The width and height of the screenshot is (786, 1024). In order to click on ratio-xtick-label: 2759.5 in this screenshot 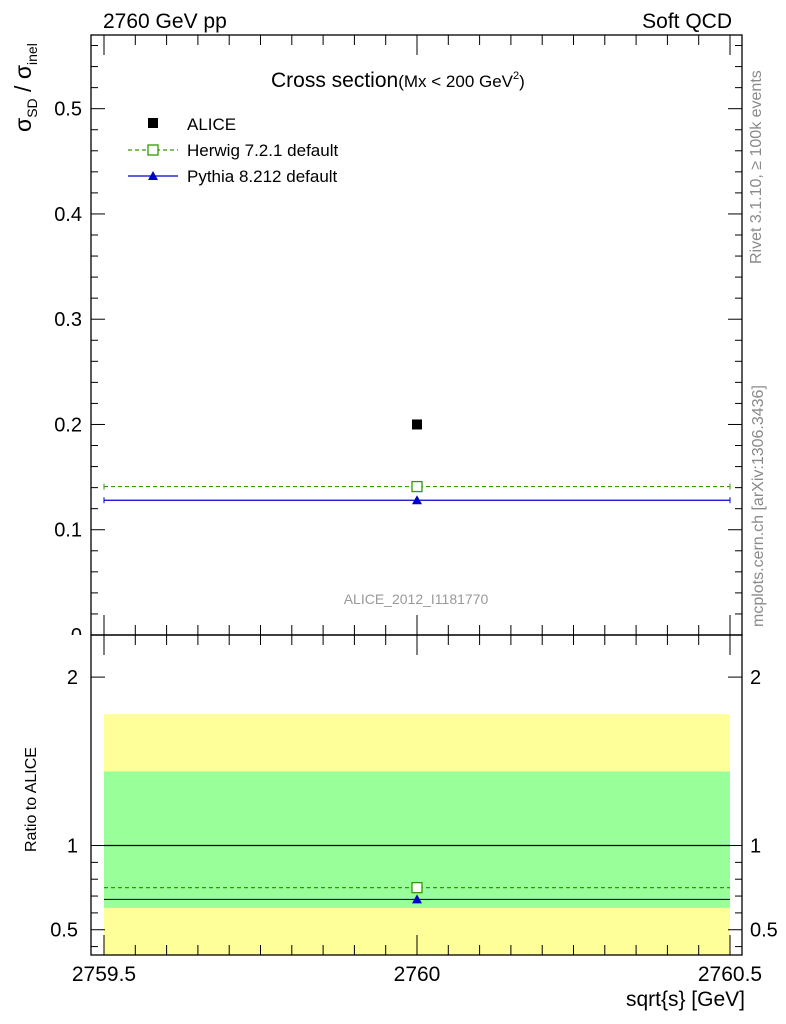, I will do `click(104, 974)`.